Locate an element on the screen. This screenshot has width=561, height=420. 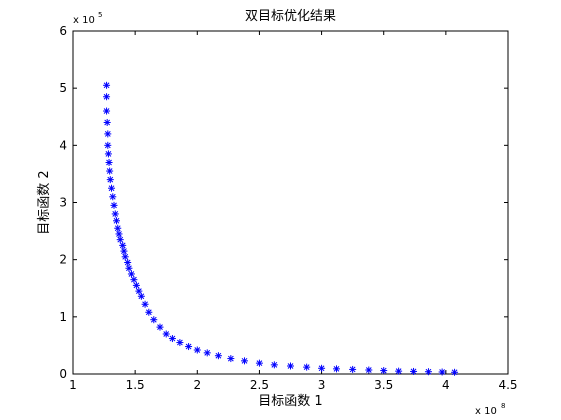
y-multiplier-base: x 10 is located at coordinates (84, 20).